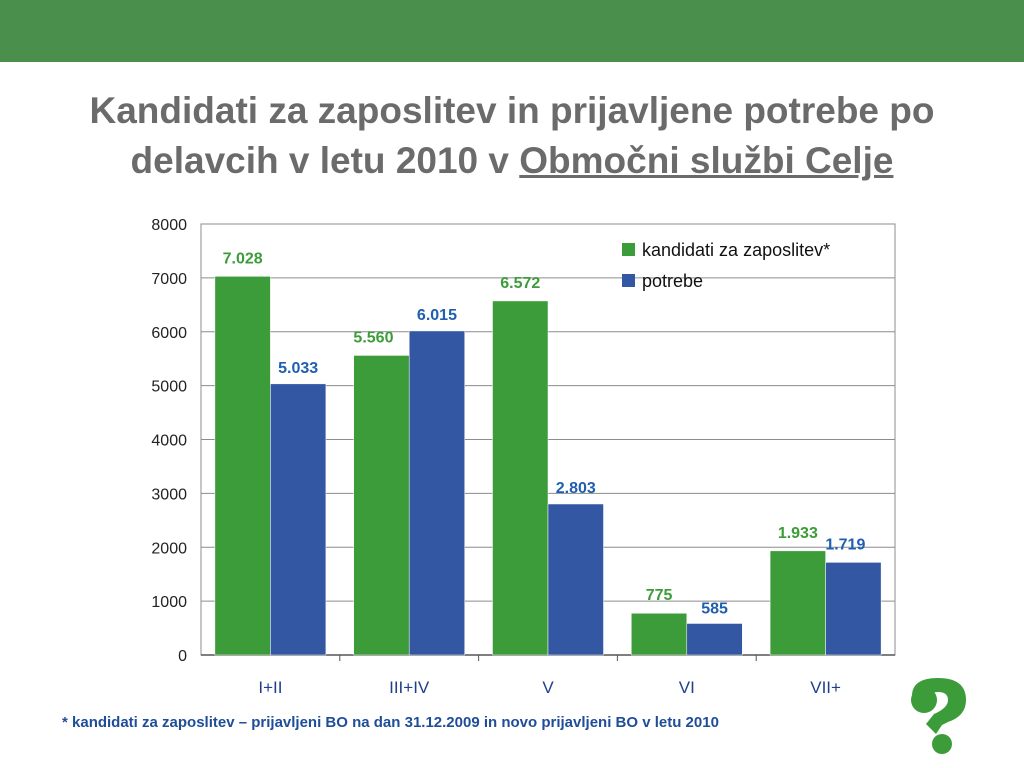 The image size is (1024, 768). What do you see at coordinates (548, 687) in the screenshot?
I see `x-tick-label: V` at bounding box center [548, 687].